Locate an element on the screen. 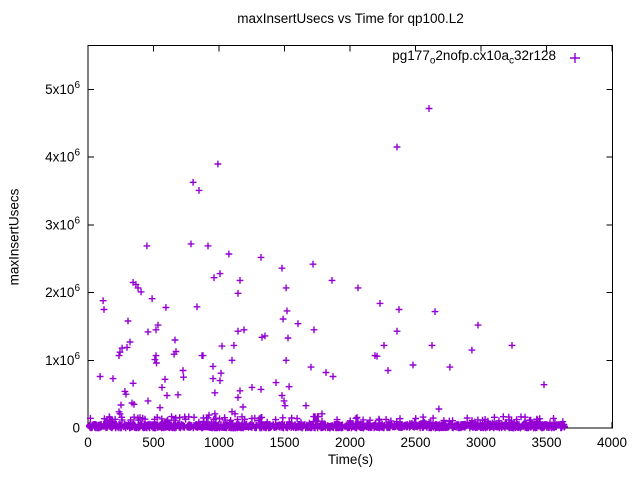  x-tick-label: 1500 is located at coordinates (284, 442).